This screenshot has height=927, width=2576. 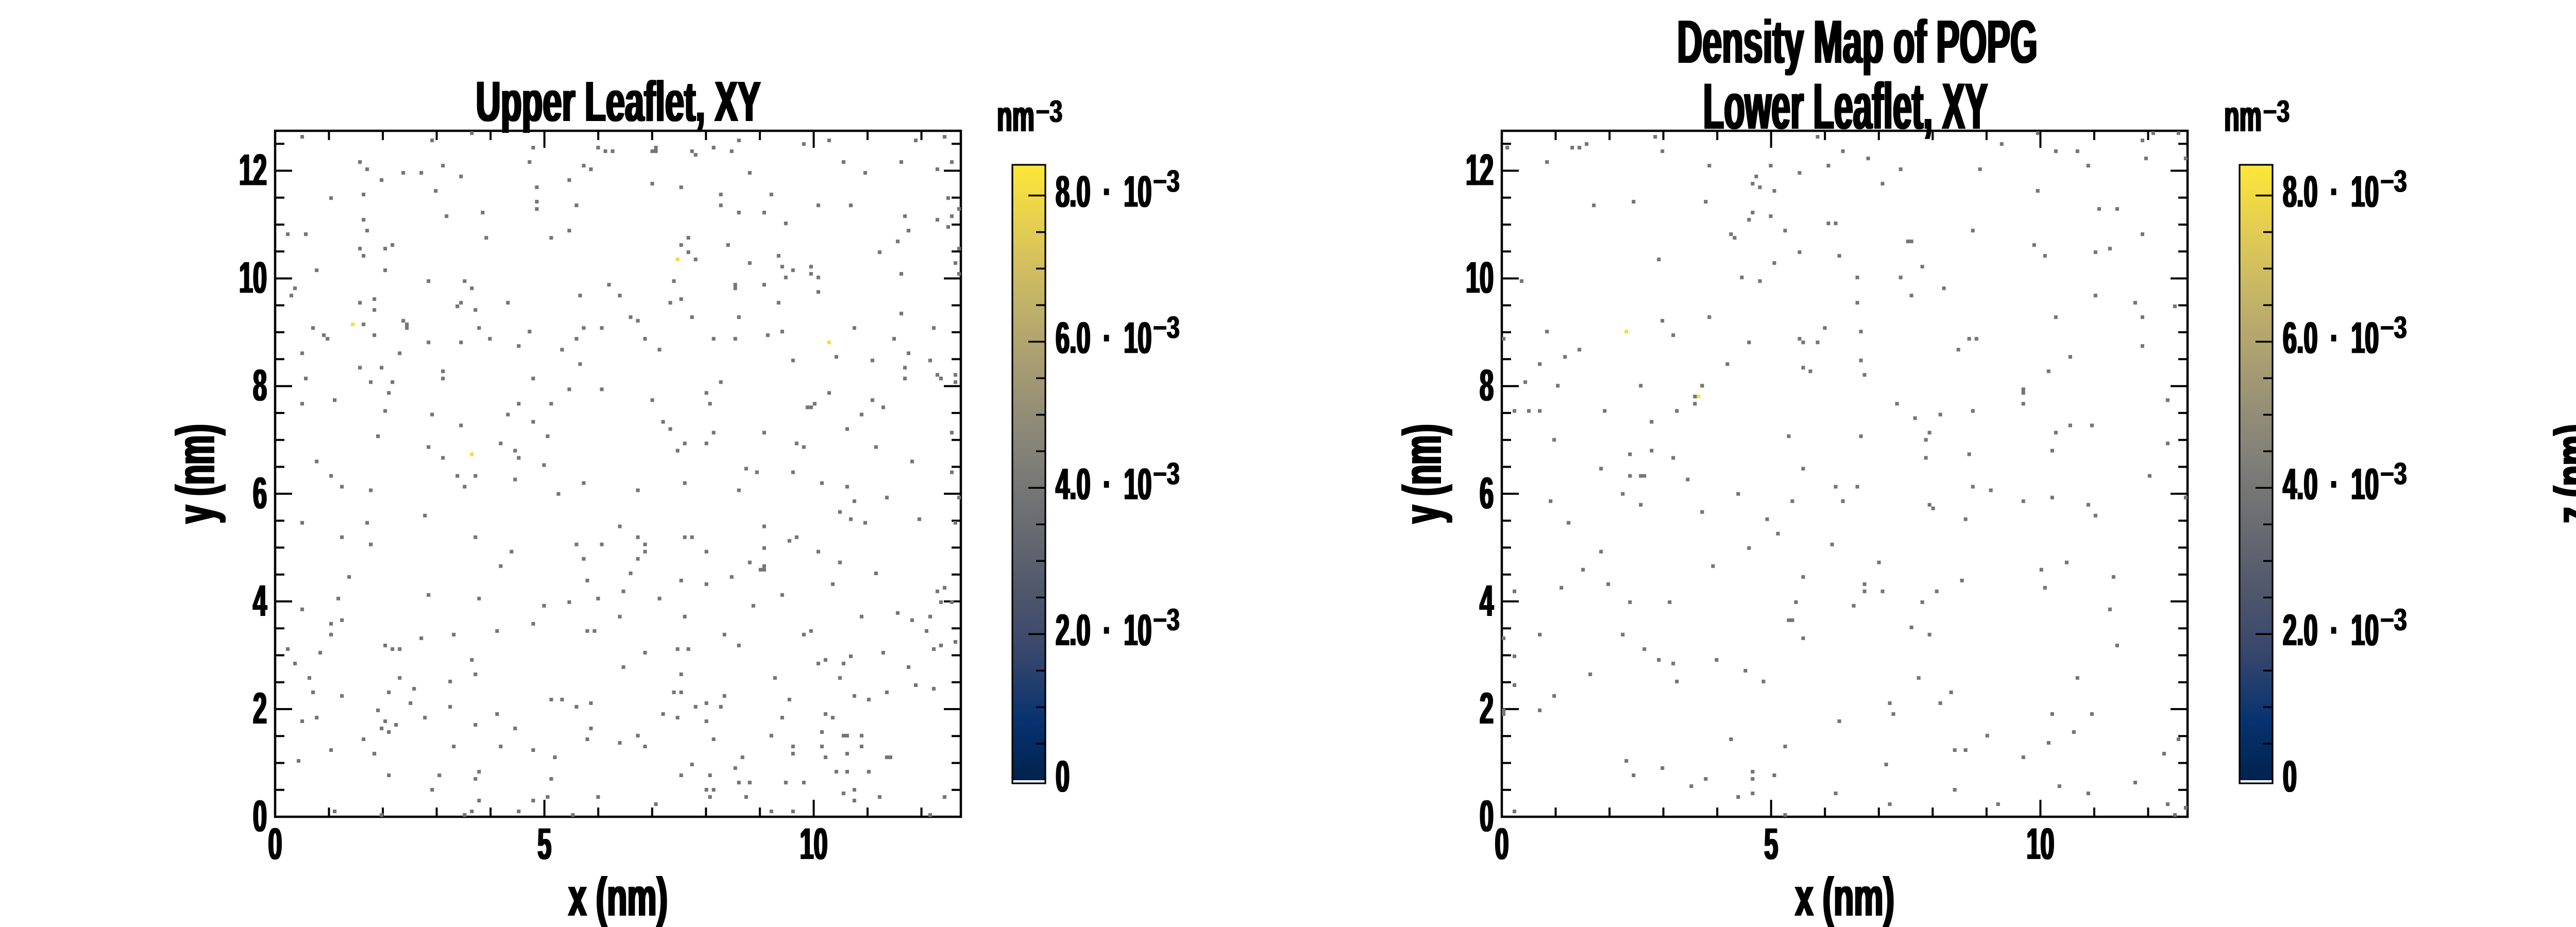 What do you see at coordinates (1843, 897) in the screenshot?
I see `svg-text: x (nm)` at bounding box center [1843, 897].